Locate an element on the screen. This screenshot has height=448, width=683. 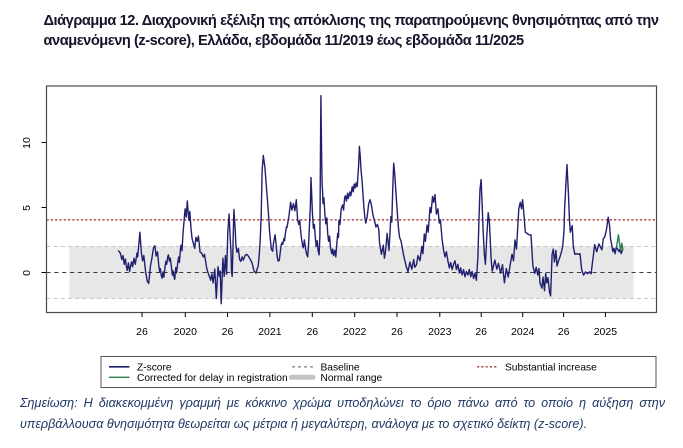
svg-text: 2020 is located at coordinates (186, 332).